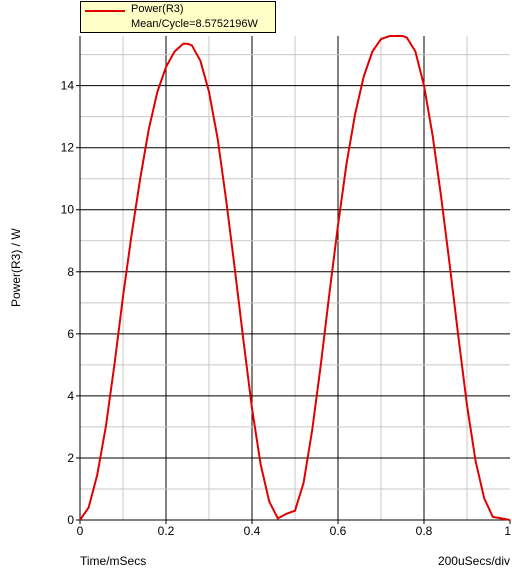 Image resolution: width=512 pixels, height=568 pixels. Describe the element at coordinates (16, 267) in the screenshot. I see `y-axis-label: Power(R3) / W` at that location.